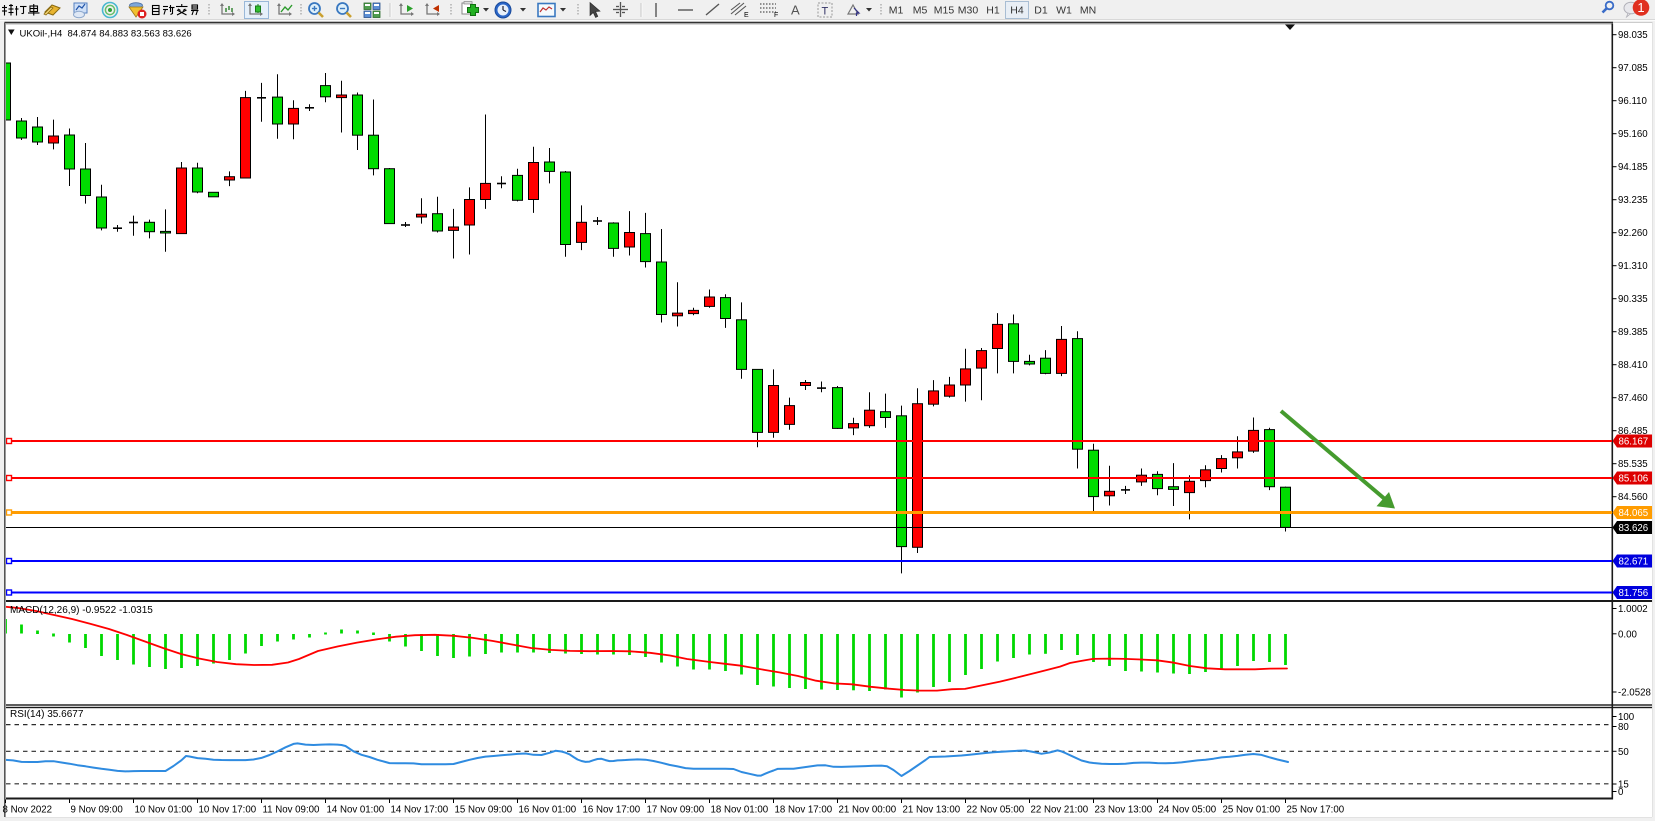 The height and width of the screenshot is (821, 1655). I want to click on svg-text: 90.335, so click(1633, 299).